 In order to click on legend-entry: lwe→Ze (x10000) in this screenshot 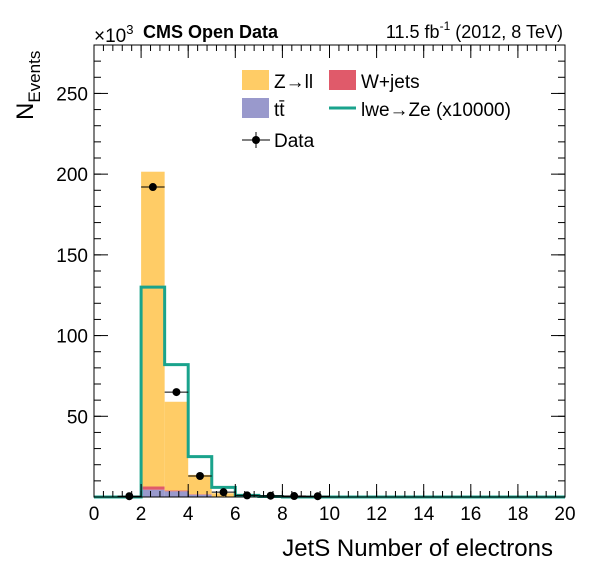, I will do `click(420, 110)`.